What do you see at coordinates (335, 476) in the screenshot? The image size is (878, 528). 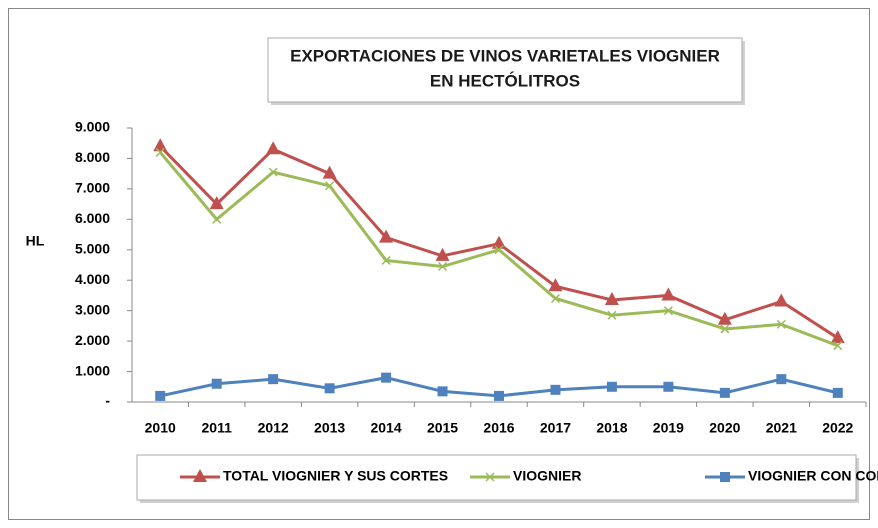 I see `legend-label: TOTAL VIOGNIER Y SUS CORTES` at bounding box center [335, 476].